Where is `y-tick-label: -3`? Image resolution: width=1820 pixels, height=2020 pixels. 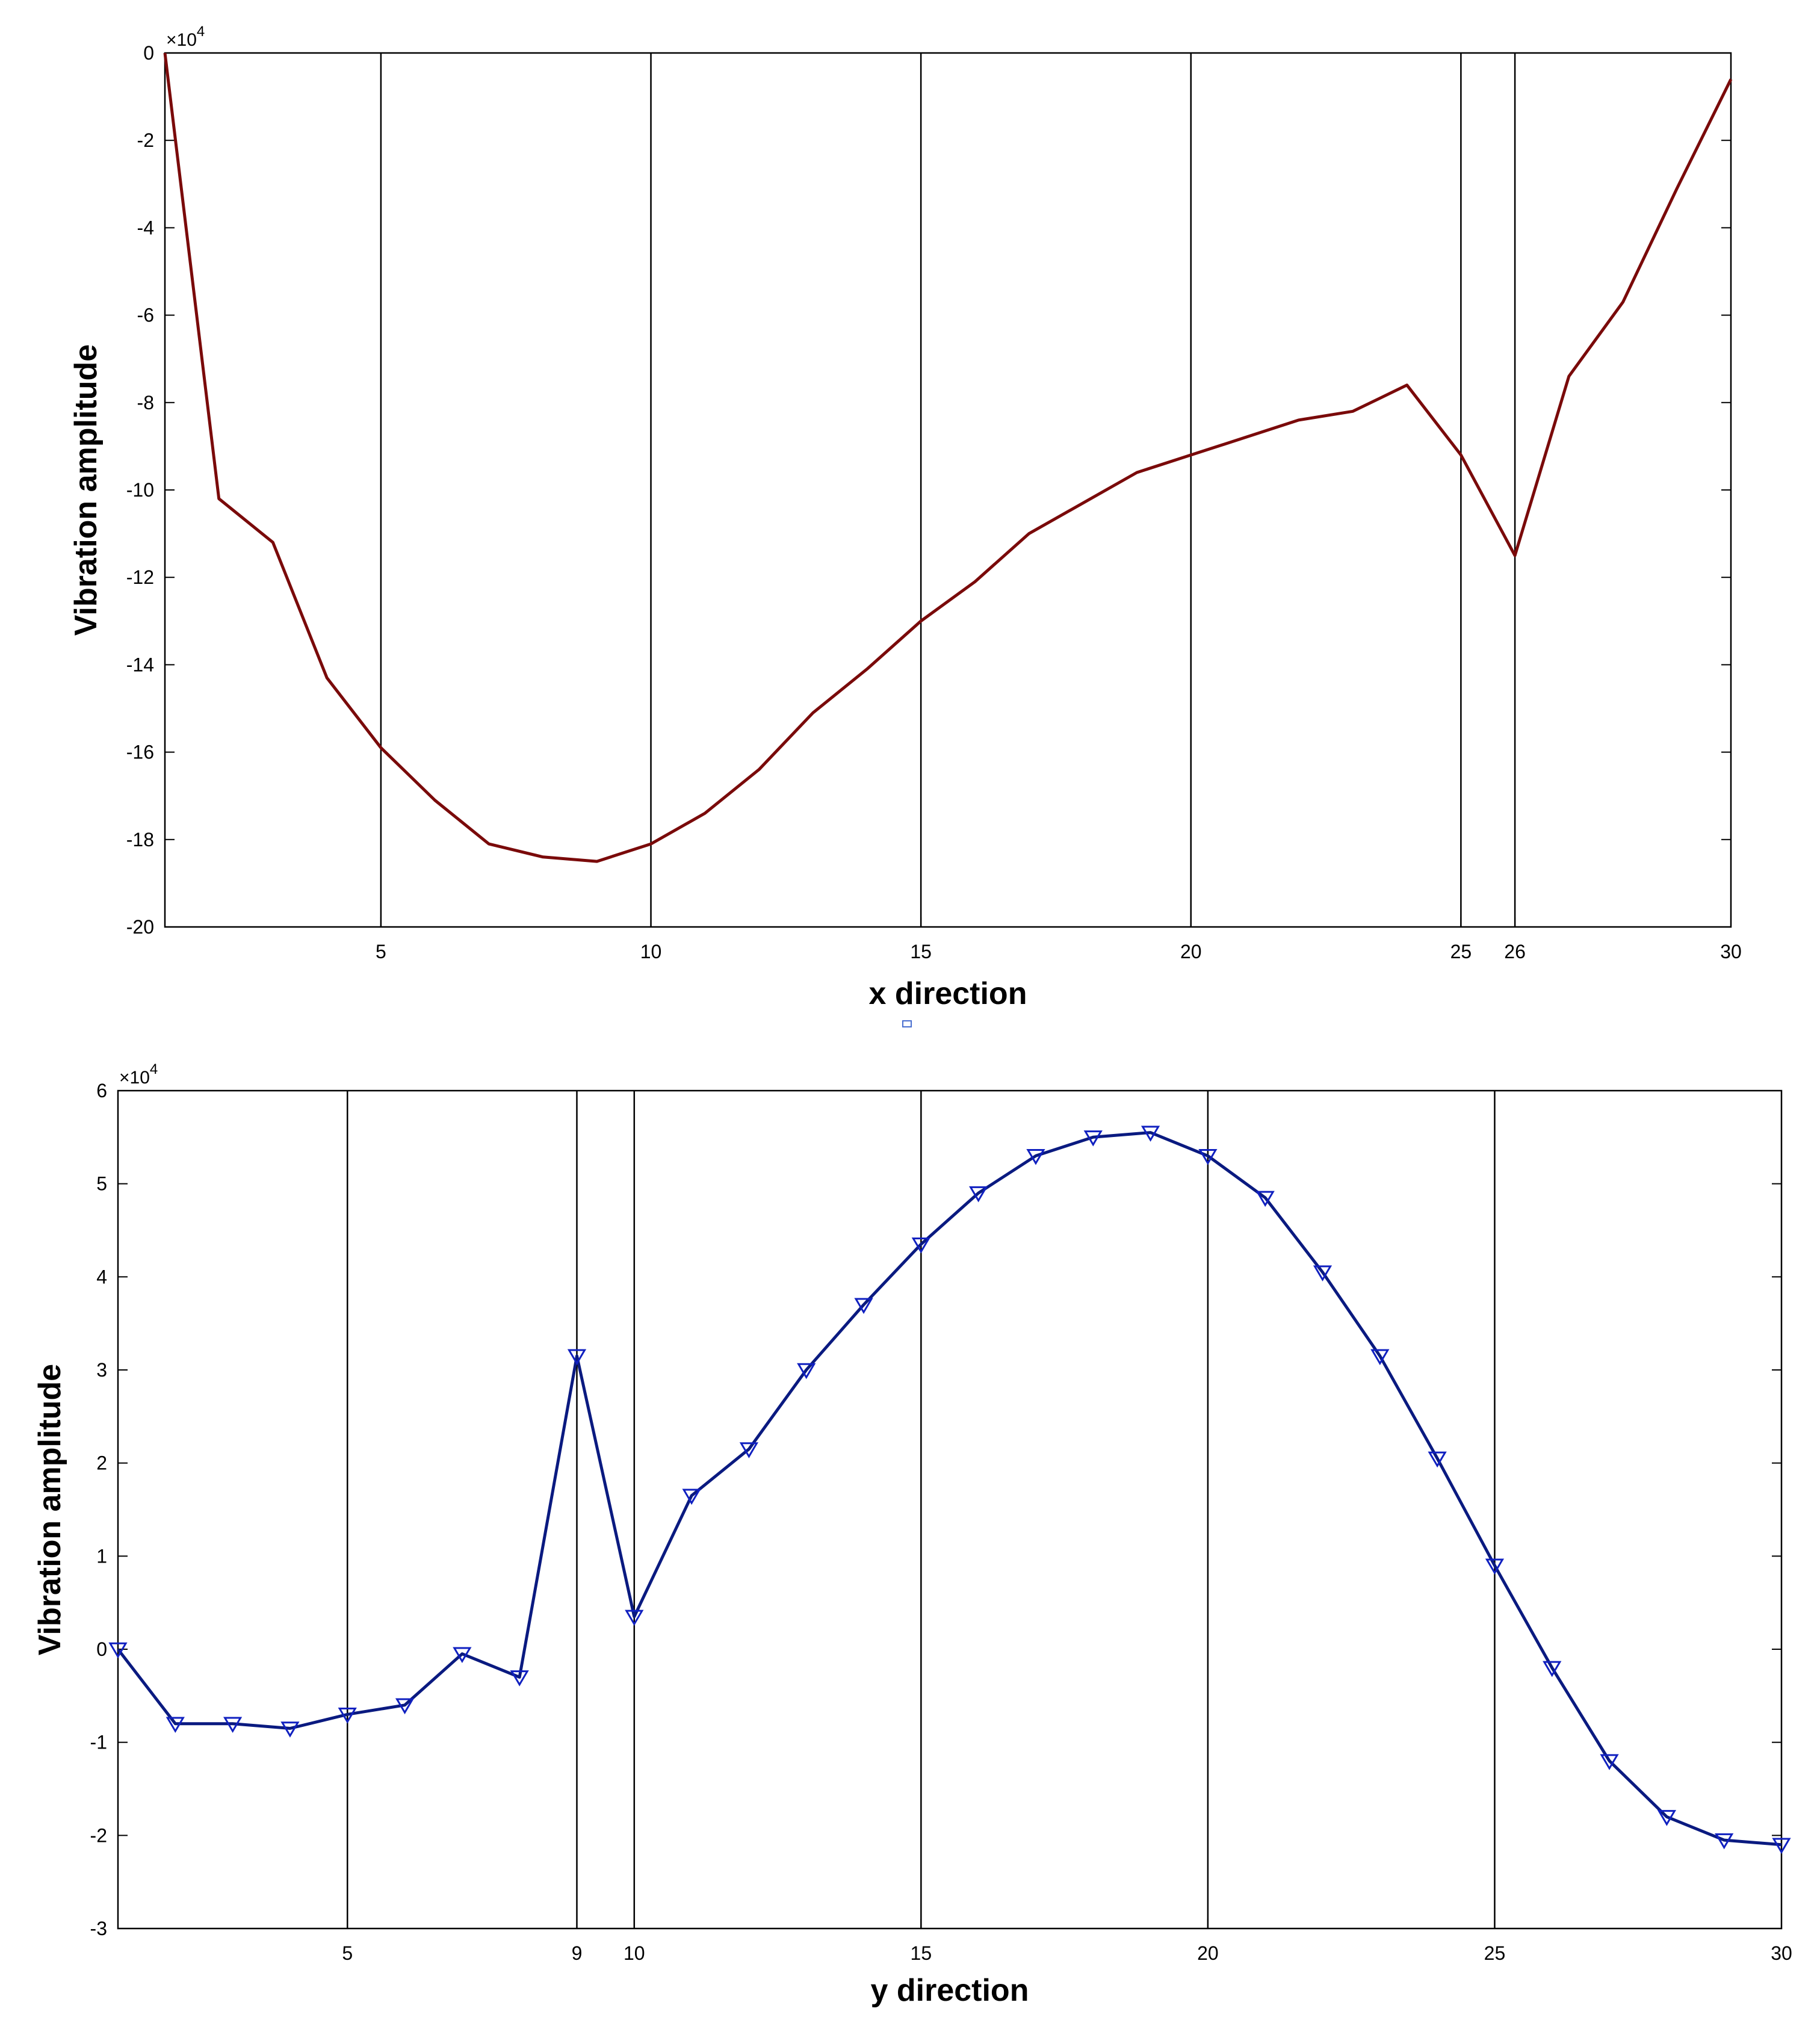
y-tick-label: -3 is located at coordinates (98, 1928).